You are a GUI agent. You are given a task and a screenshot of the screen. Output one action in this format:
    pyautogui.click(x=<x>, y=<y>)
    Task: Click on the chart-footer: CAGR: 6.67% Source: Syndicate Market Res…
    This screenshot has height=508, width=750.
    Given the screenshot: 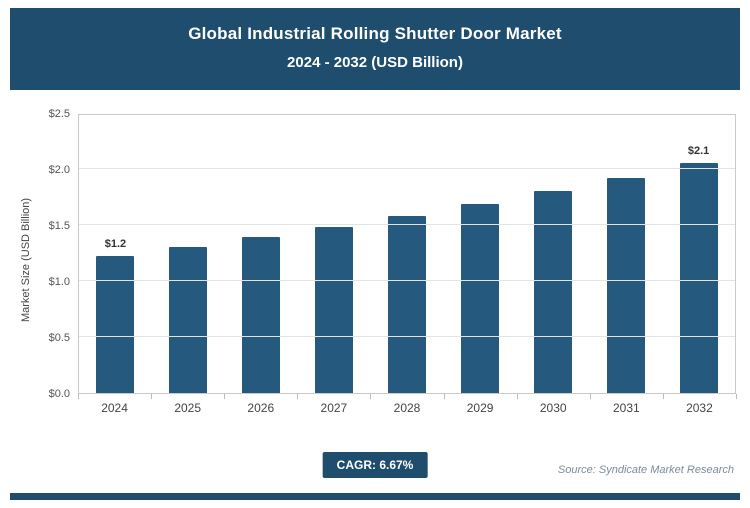 What is the action you would take?
    pyautogui.click(x=375, y=467)
    